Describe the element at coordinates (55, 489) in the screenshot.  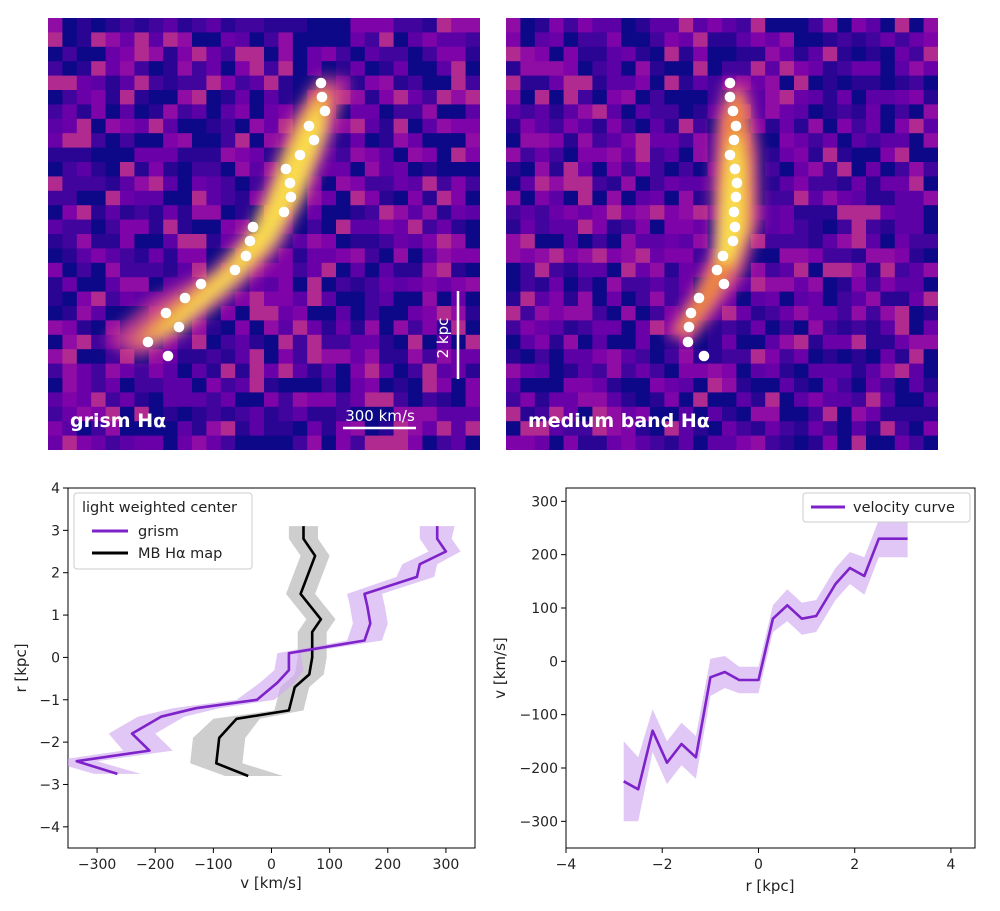
I see `y-tick-label: 4` at that location.